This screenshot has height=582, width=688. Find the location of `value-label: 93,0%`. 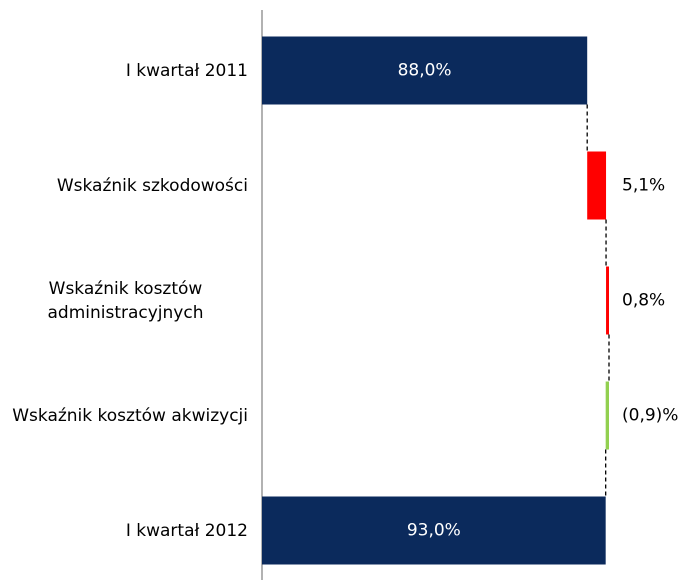

value-label: 93,0% is located at coordinates (434, 531).